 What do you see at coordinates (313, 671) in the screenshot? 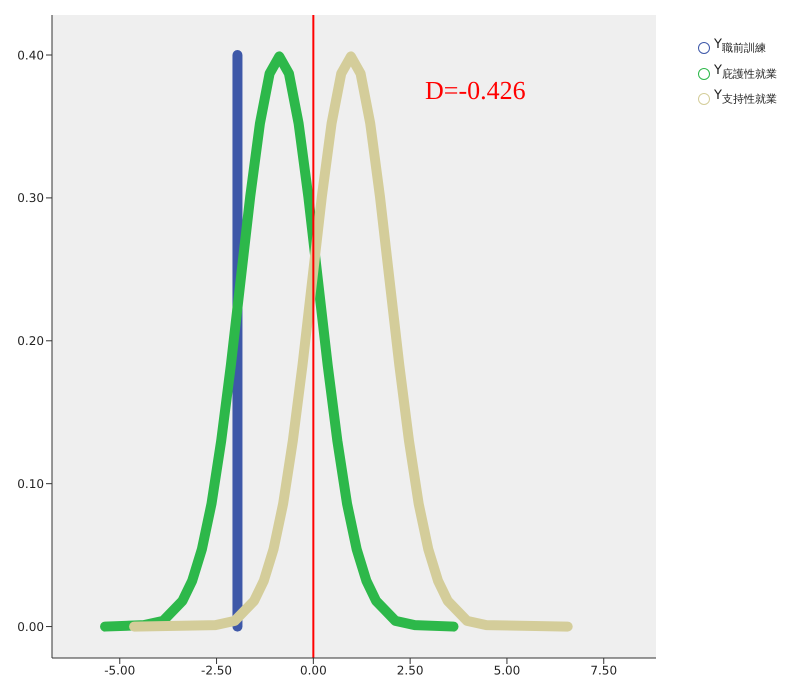
I see `x-tick-label: 0.00` at bounding box center [313, 671].